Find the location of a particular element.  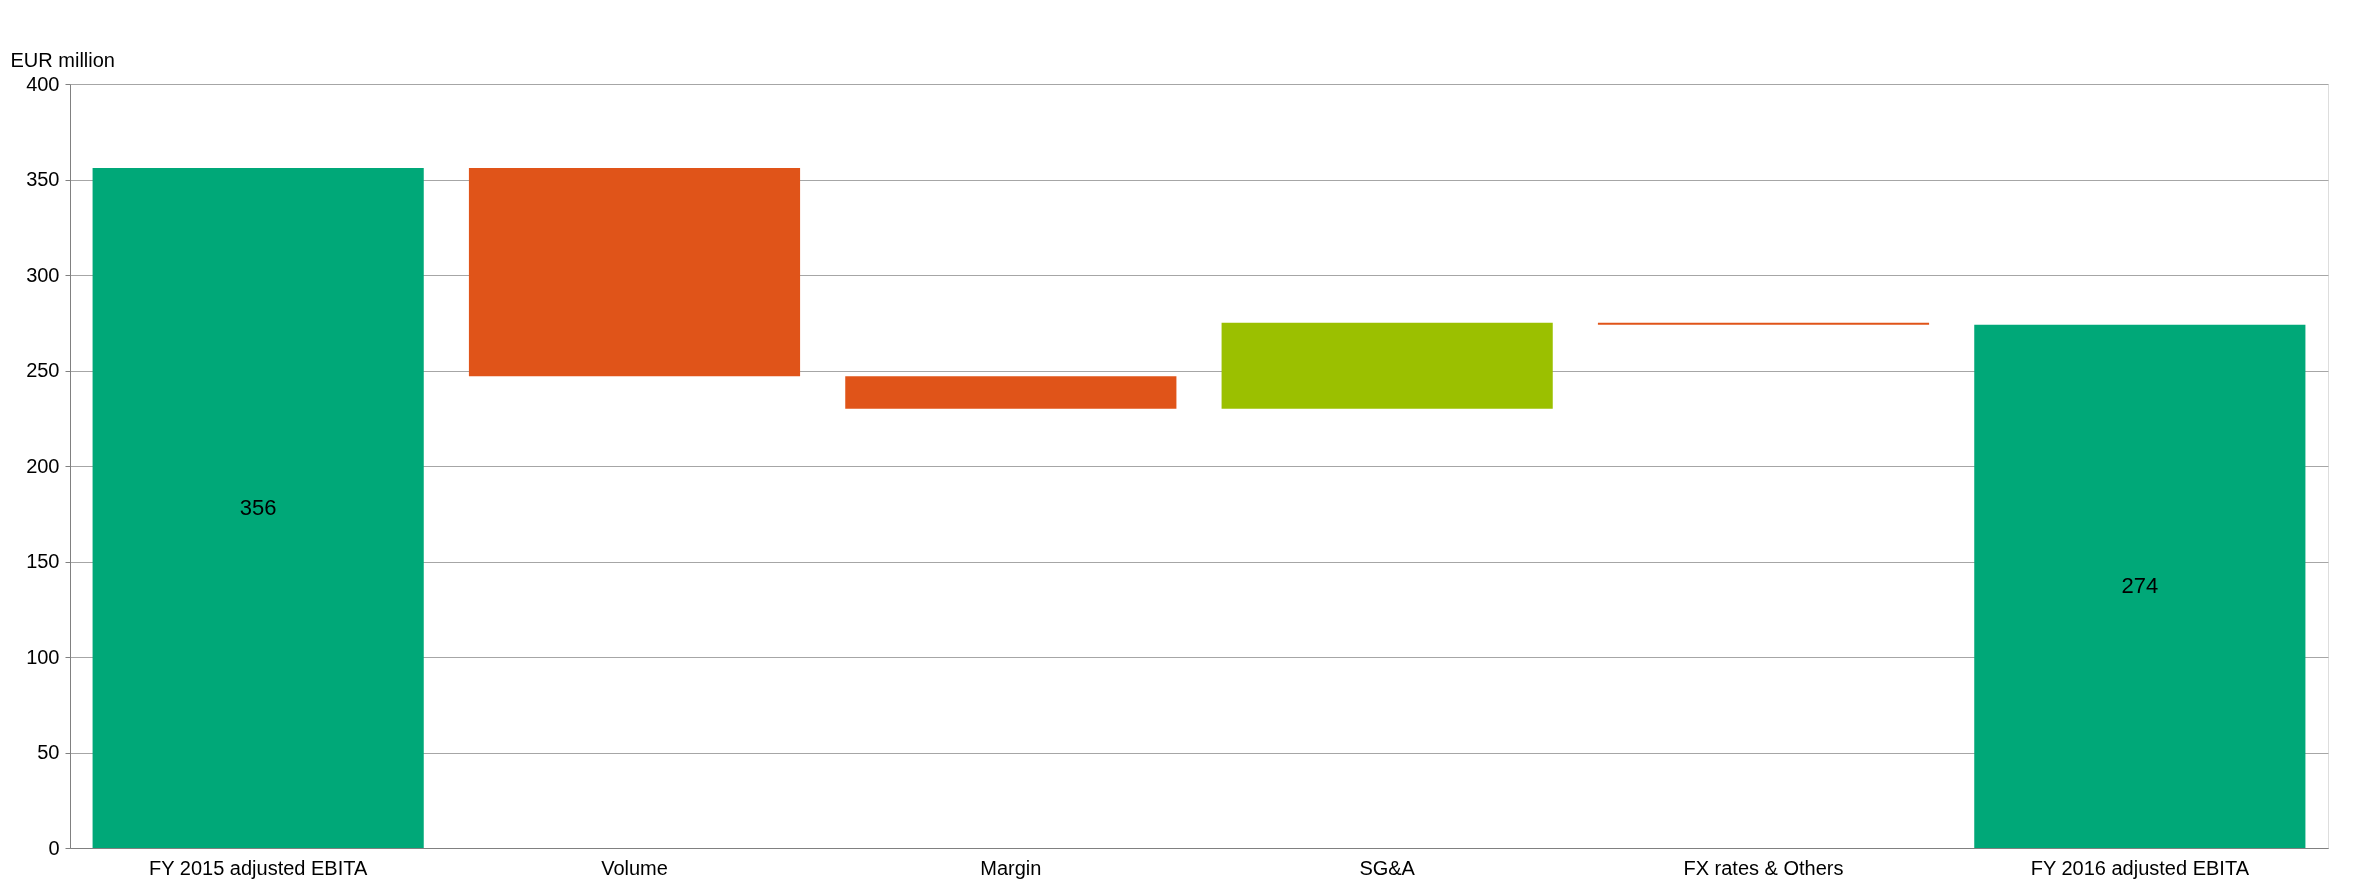

x-tick-label: Margin is located at coordinates (1011, 867).